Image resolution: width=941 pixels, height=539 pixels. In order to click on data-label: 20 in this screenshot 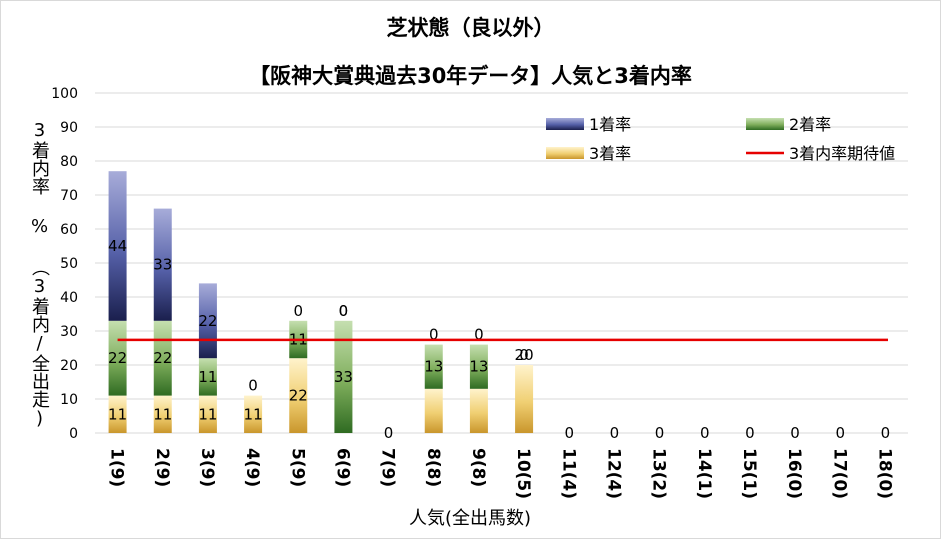, I will do `click(524, 355)`.